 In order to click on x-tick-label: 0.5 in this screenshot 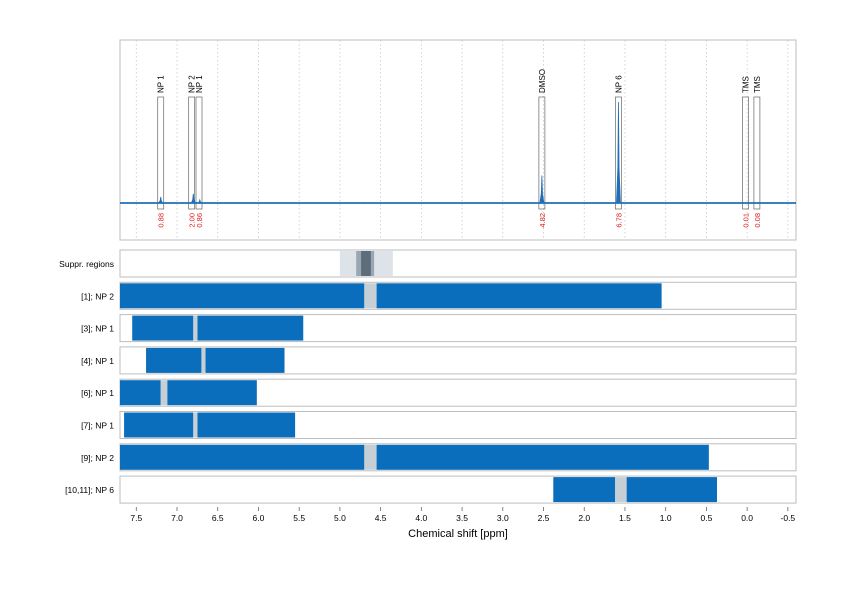, I will do `click(706, 518)`.